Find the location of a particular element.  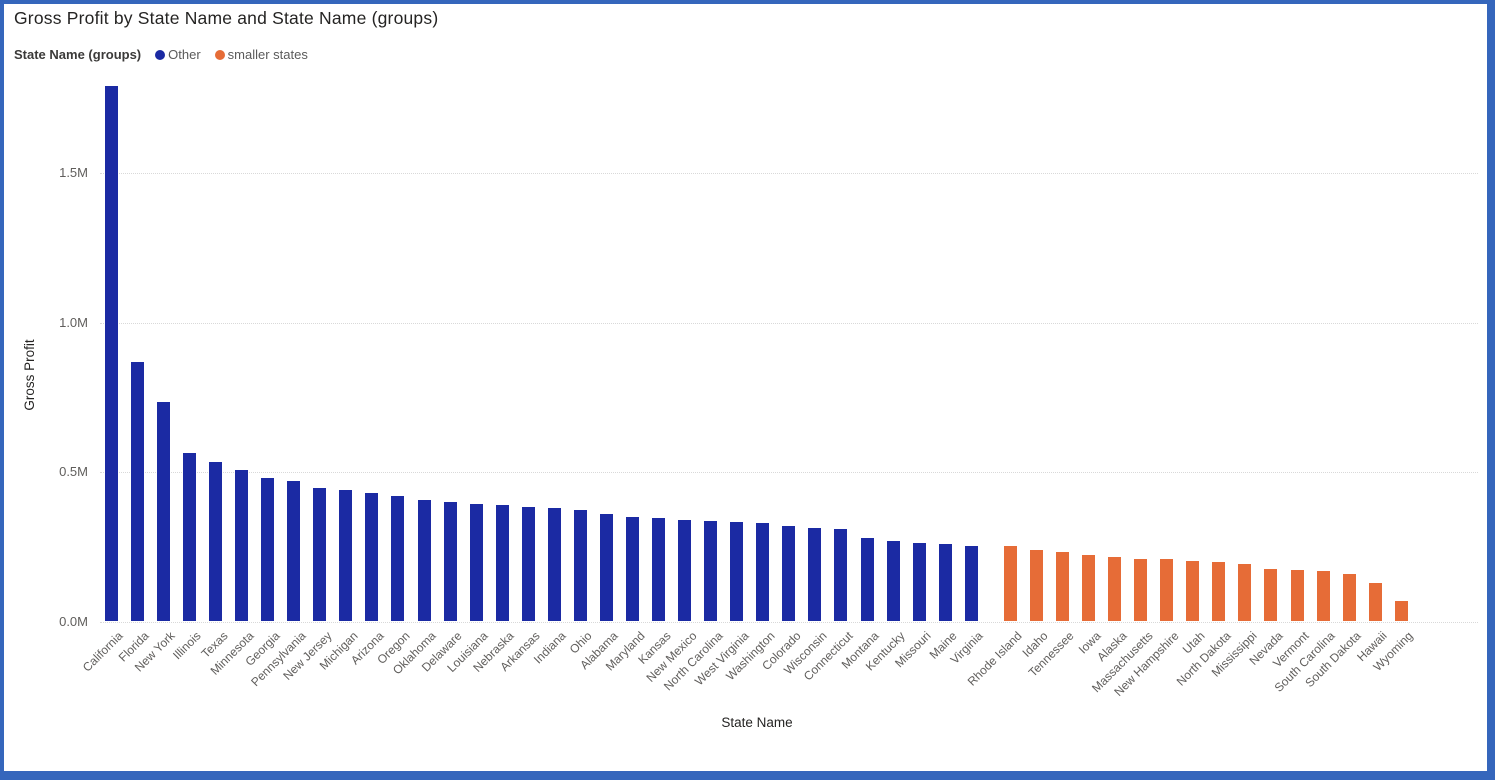

legend-item-smaller-states: smaller states is located at coordinates (261, 54).